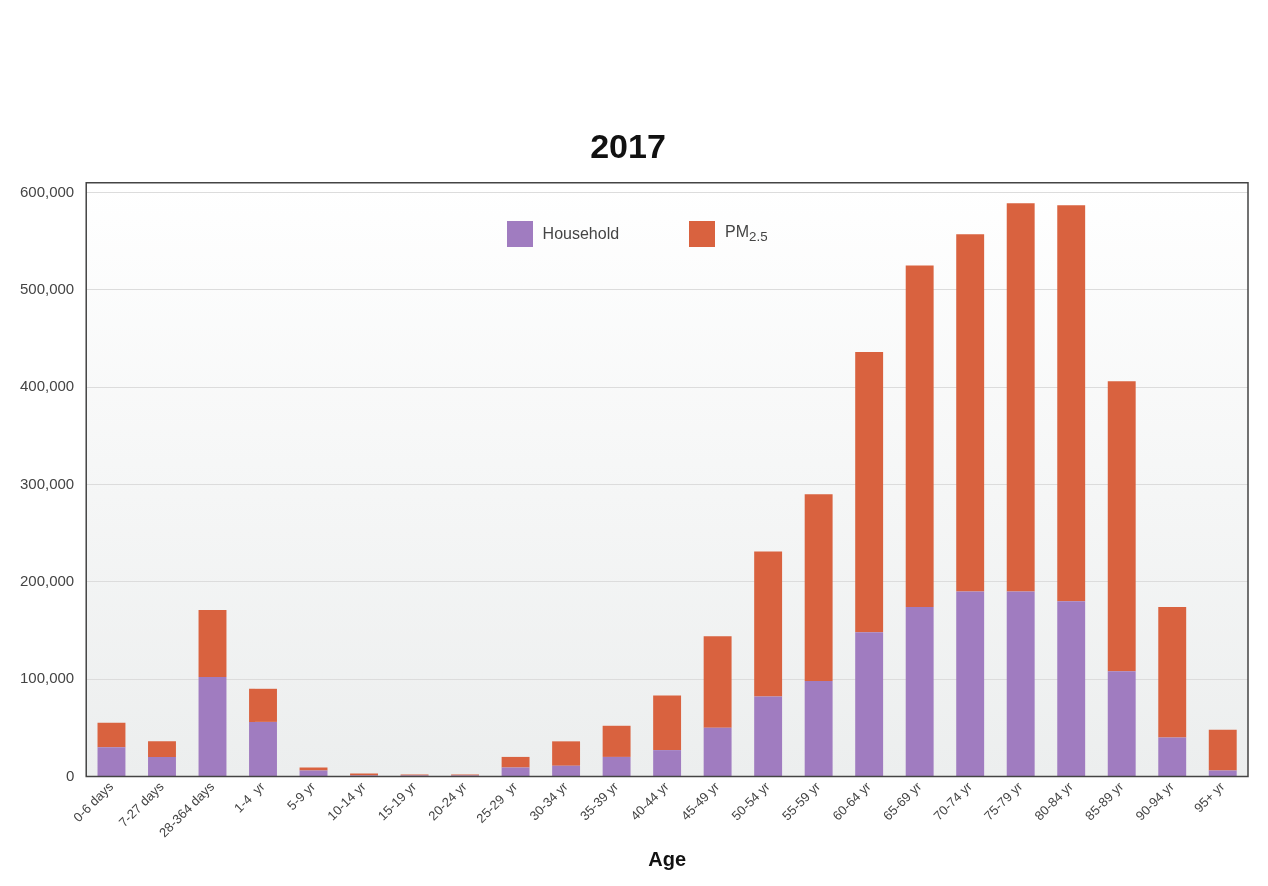 Image resolution: width=1268 pixels, height=886 pixels. Describe the element at coordinates (47, 288) in the screenshot. I see `y-tick-label: 500,000` at that location.